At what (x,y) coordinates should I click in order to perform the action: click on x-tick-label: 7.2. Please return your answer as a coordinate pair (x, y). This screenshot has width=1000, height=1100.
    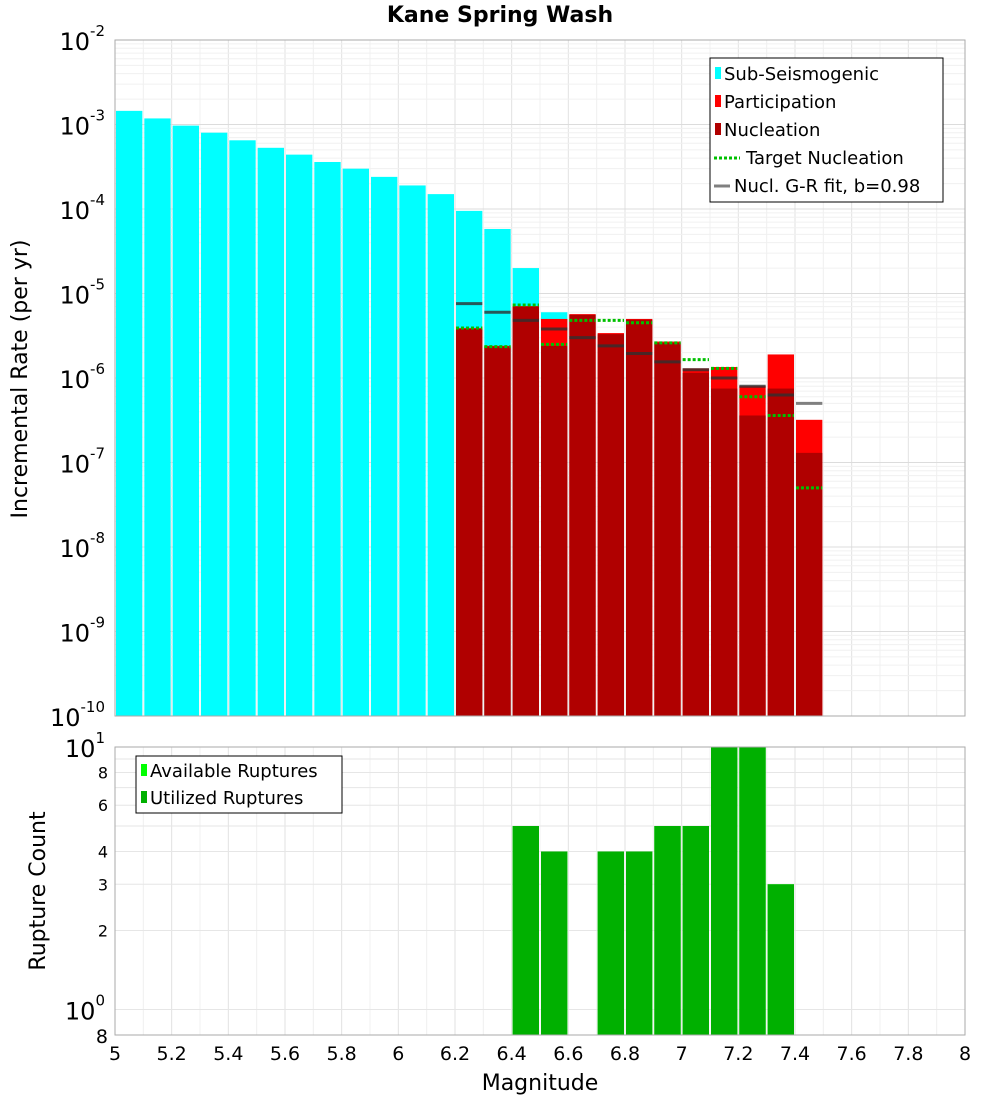
    Looking at the image, I should click on (738, 1054).